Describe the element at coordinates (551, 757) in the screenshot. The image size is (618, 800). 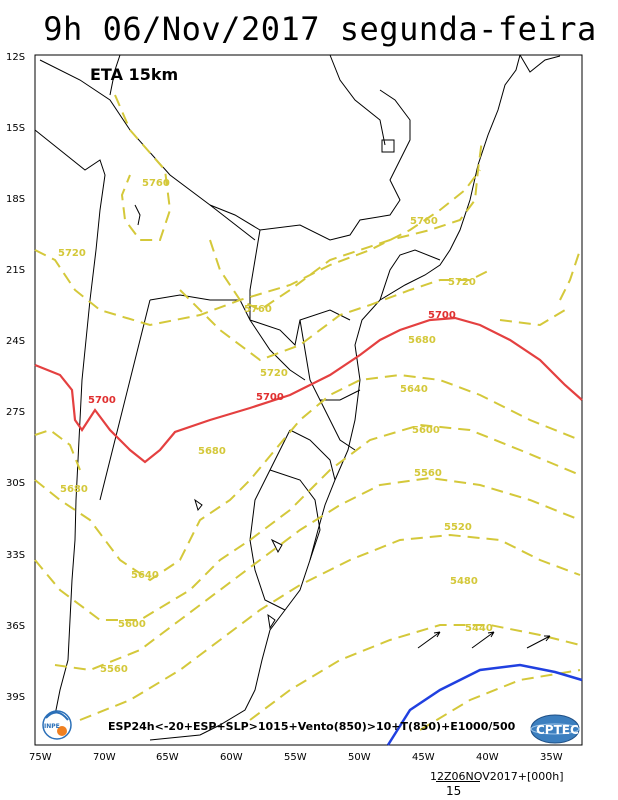
I see `lon-label-35w: 35W` at that location.